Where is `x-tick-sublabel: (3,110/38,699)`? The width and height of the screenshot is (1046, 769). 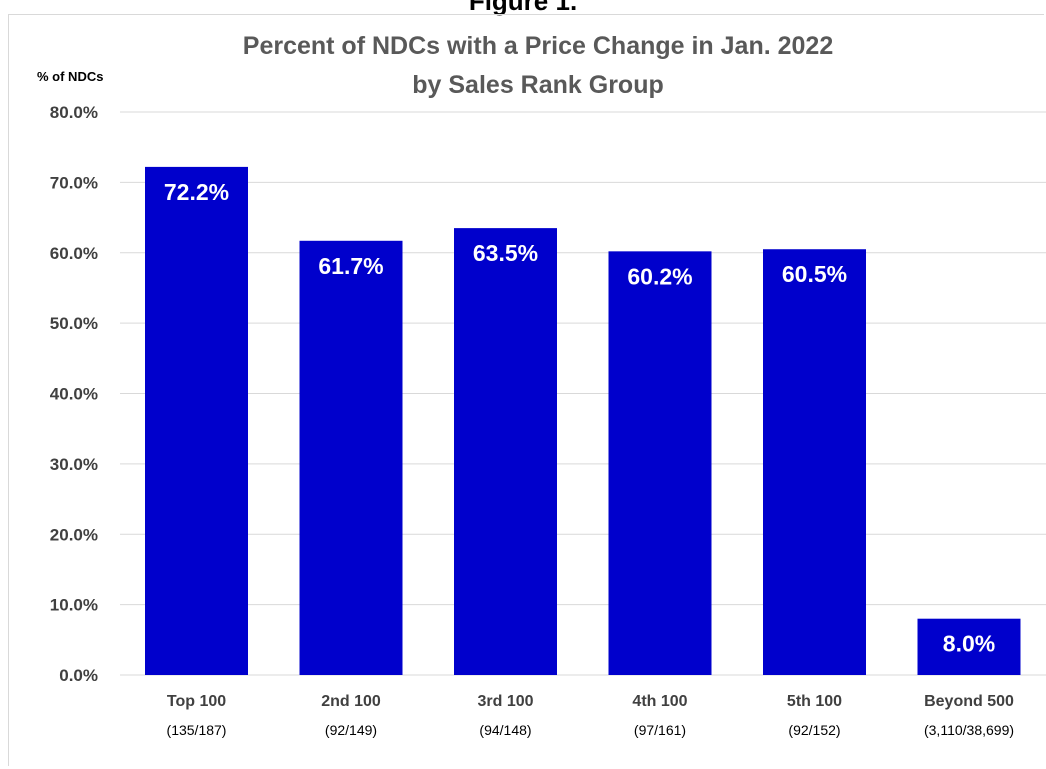 x-tick-sublabel: (3,110/38,699) is located at coordinates (969, 730).